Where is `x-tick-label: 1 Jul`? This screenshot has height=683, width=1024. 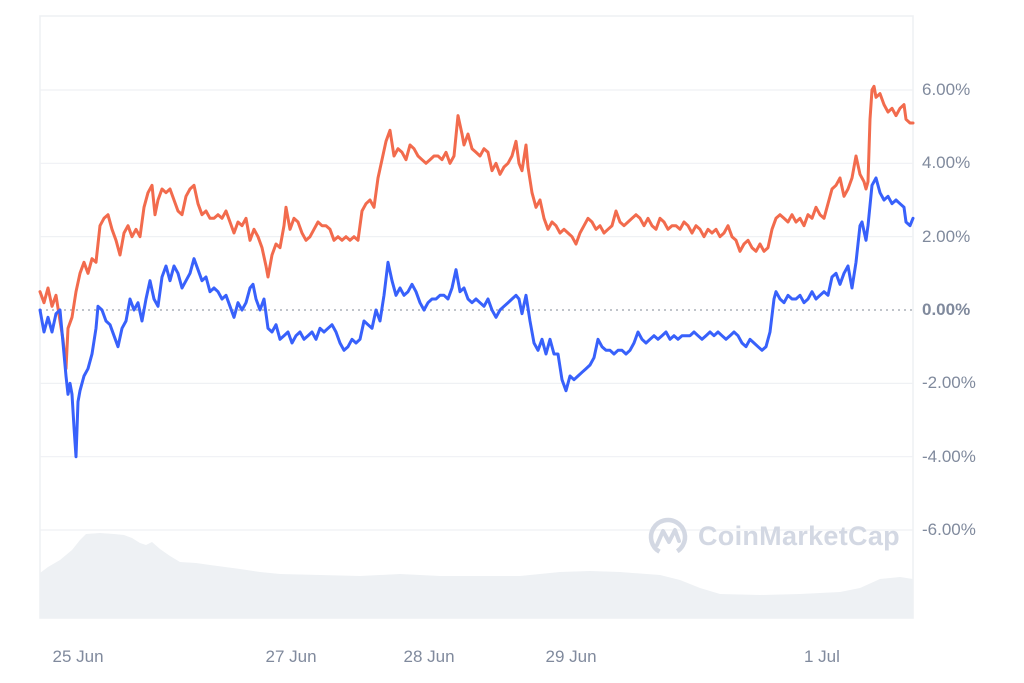
x-tick-label: 1 Jul is located at coordinates (822, 656).